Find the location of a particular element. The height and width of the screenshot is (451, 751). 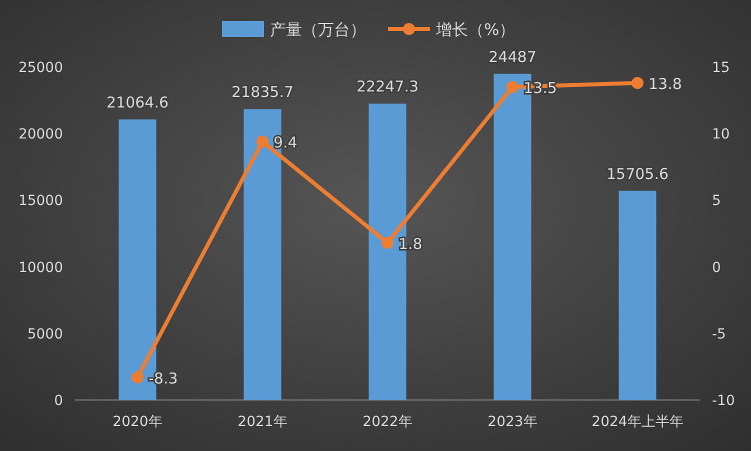

data-label: 21835.7 is located at coordinates (262, 92).